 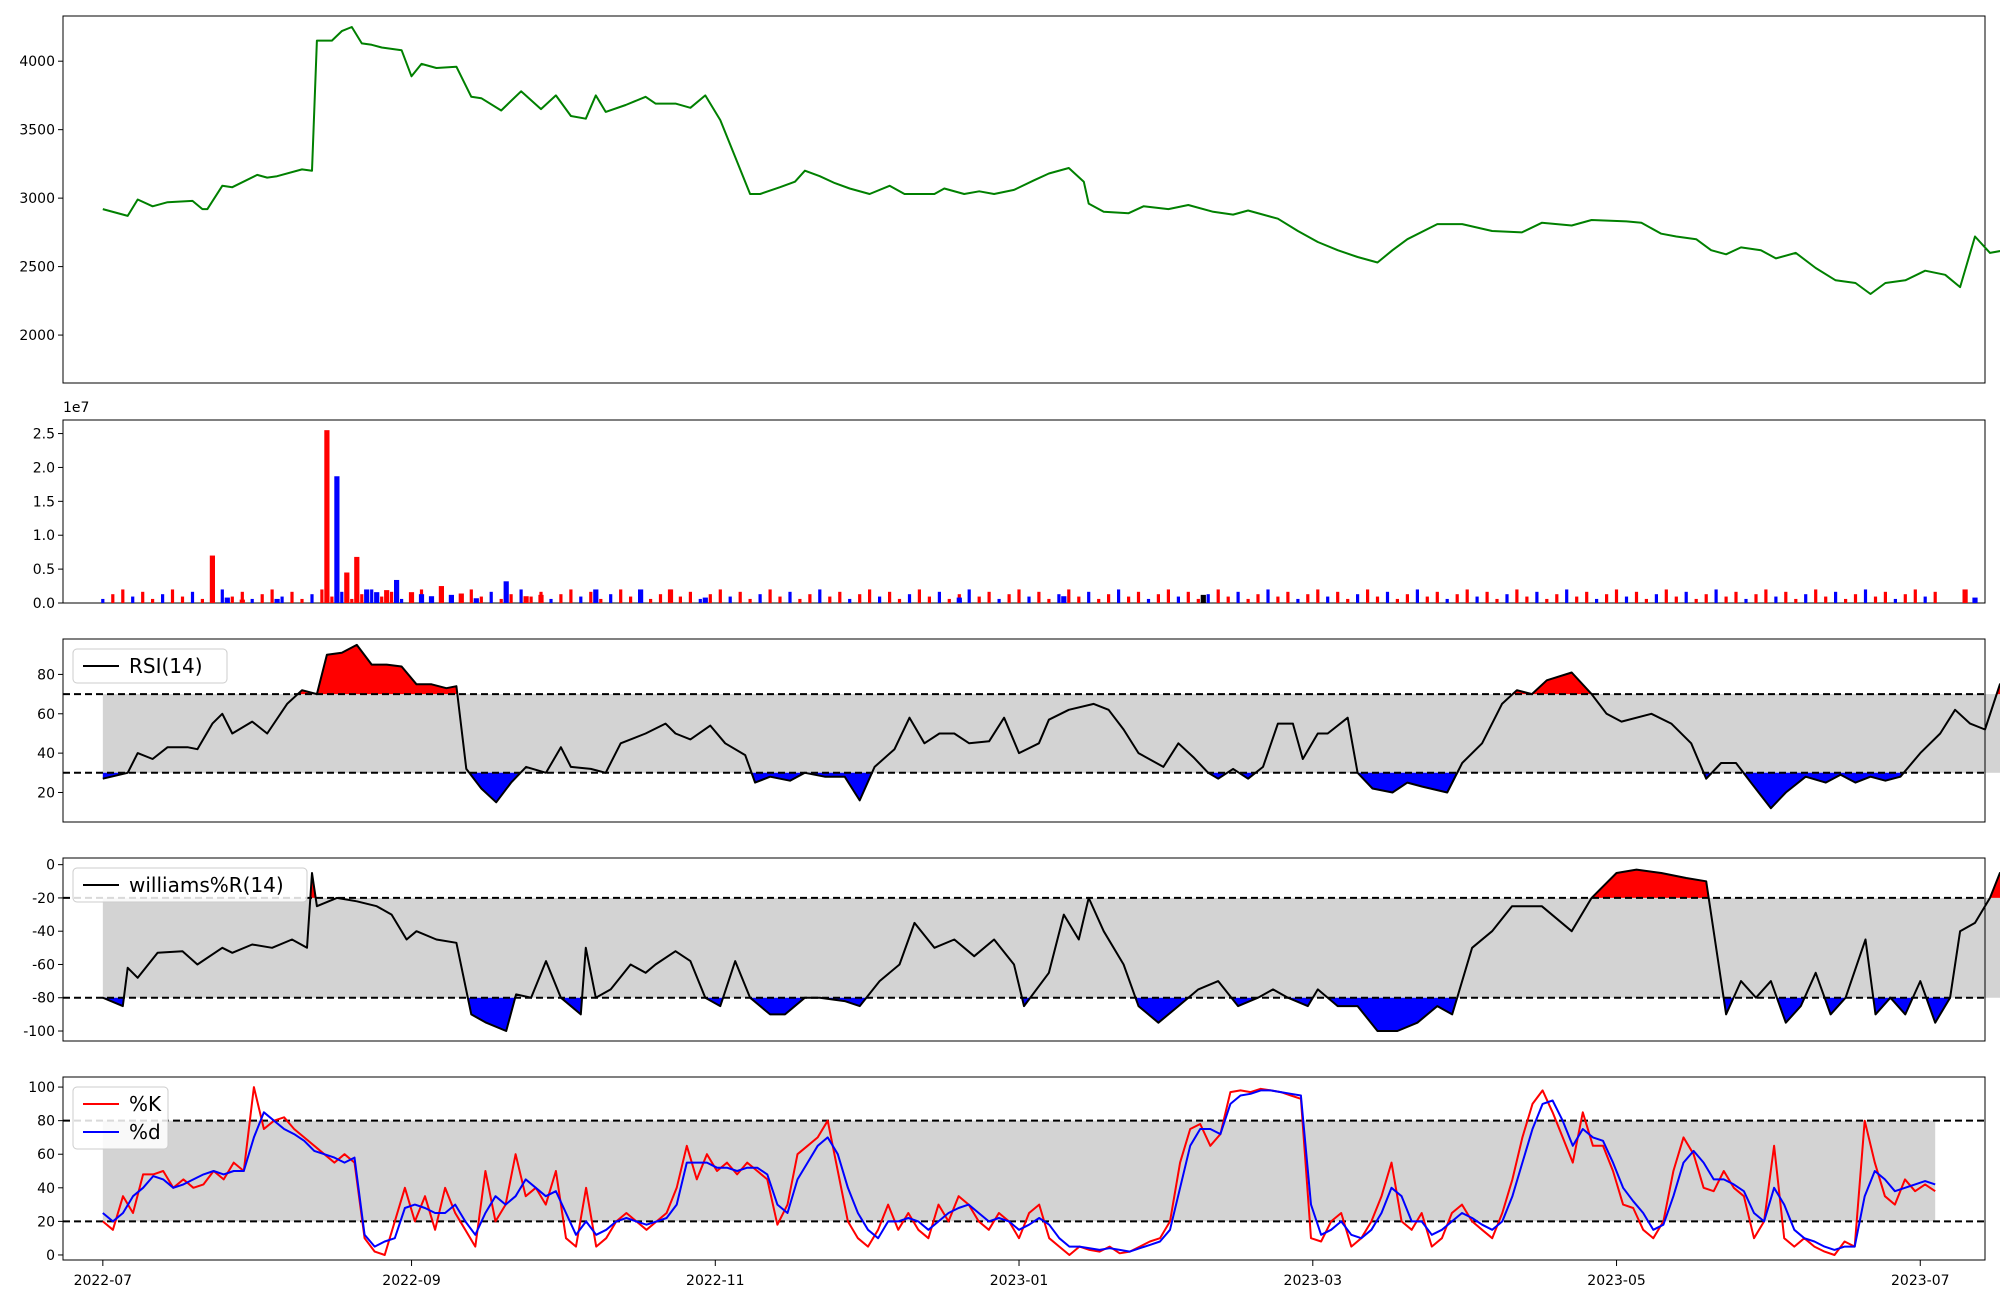 I want to click on stochastic-ytick-label: 40, so click(x=46, y=1189).